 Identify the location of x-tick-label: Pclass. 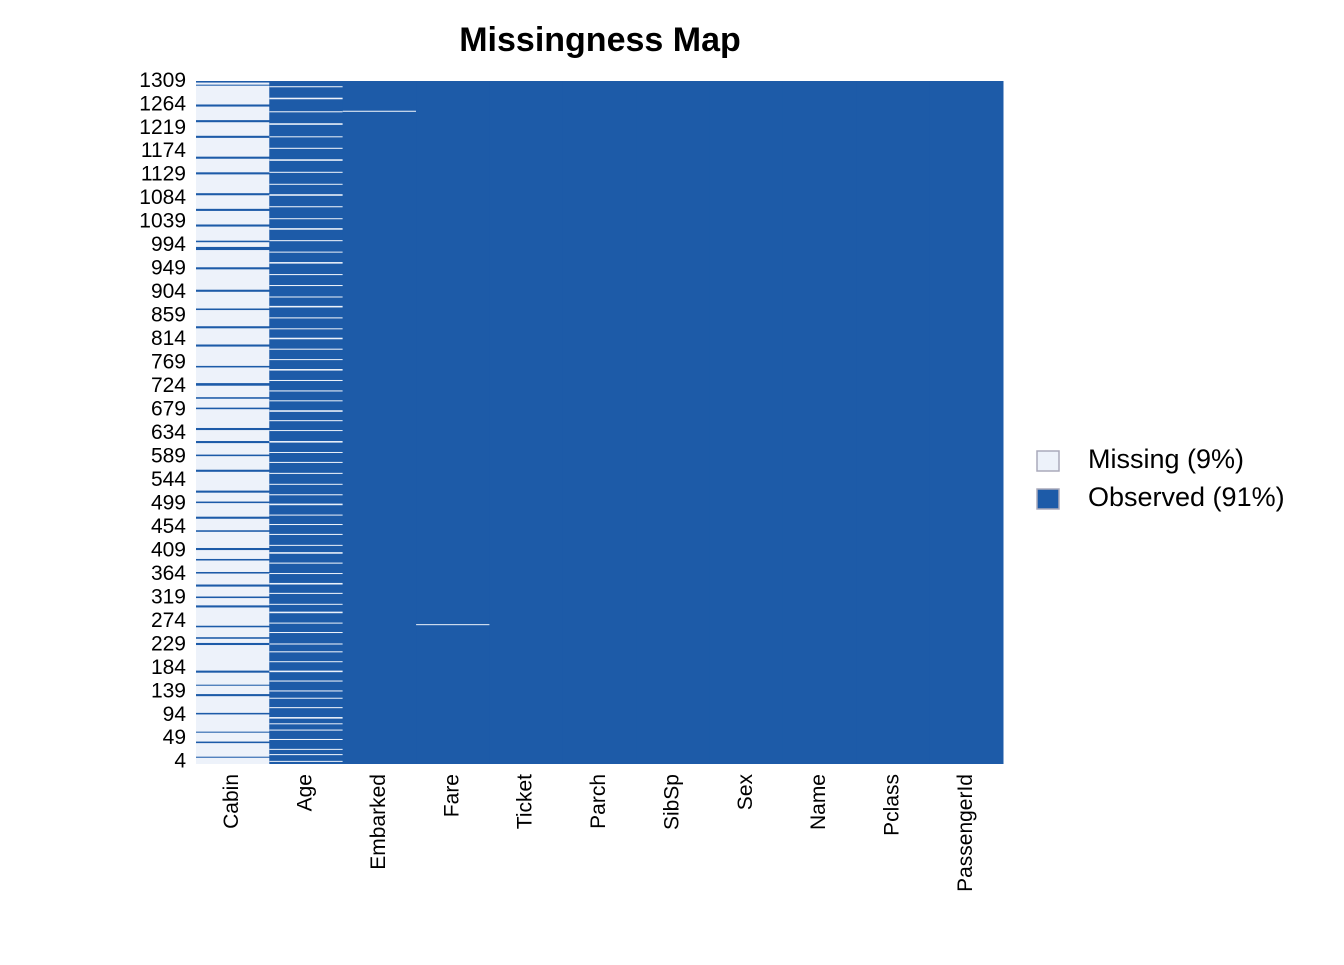
(892, 805).